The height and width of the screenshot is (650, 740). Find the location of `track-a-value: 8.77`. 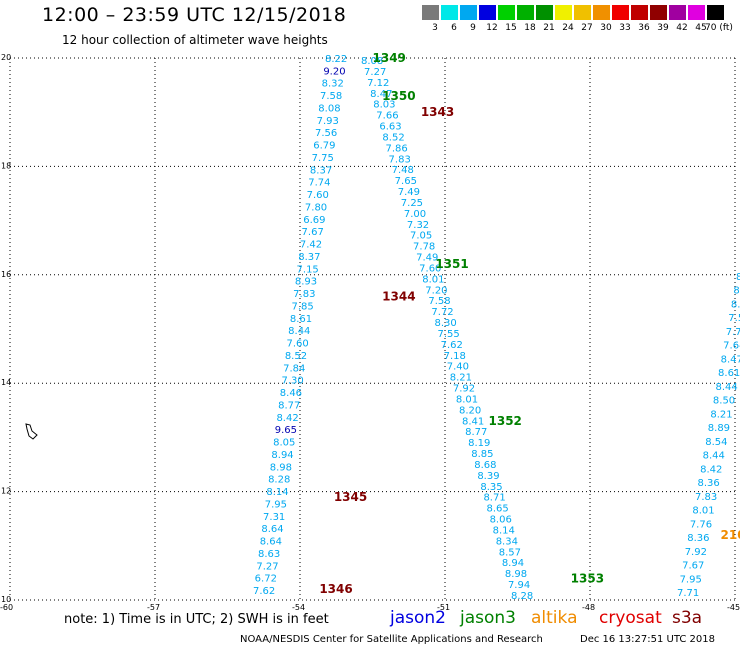

track-a-value: 8.77 is located at coordinates (289, 405).